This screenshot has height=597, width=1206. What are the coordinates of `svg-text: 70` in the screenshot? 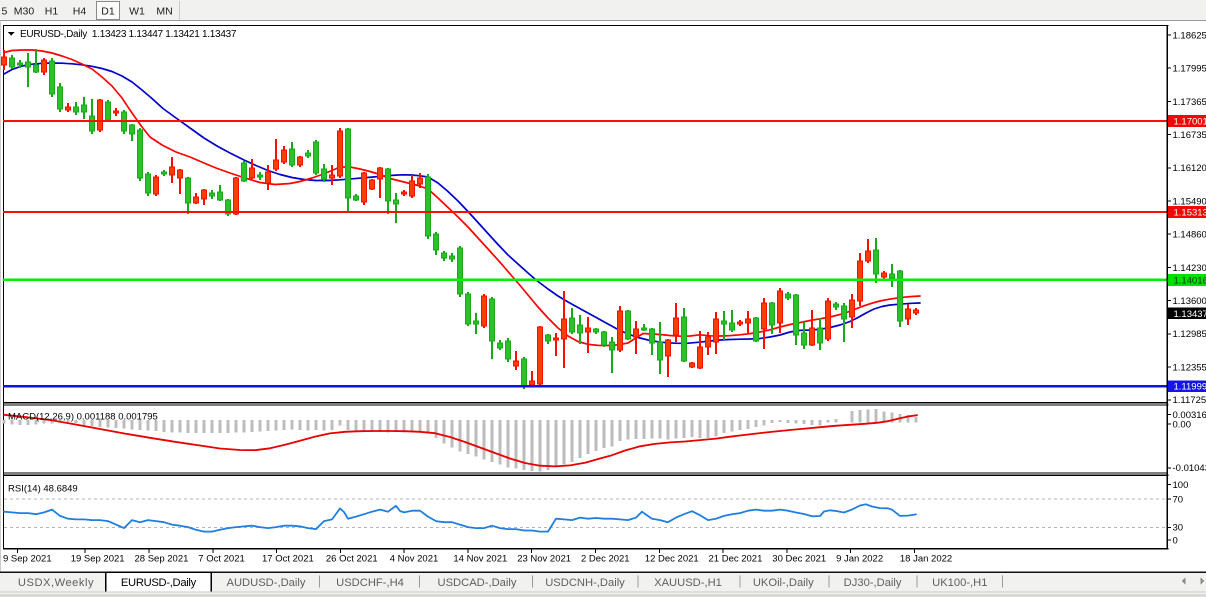 It's located at (1178, 500).